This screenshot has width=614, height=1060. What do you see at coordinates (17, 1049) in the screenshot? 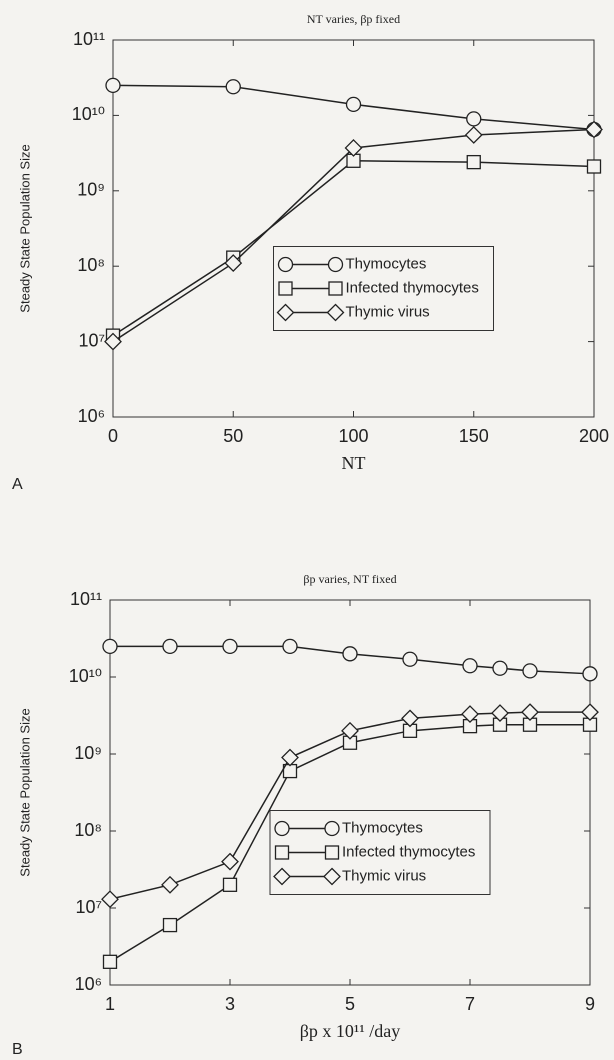
I see `panel-label: B` at bounding box center [17, 1049].